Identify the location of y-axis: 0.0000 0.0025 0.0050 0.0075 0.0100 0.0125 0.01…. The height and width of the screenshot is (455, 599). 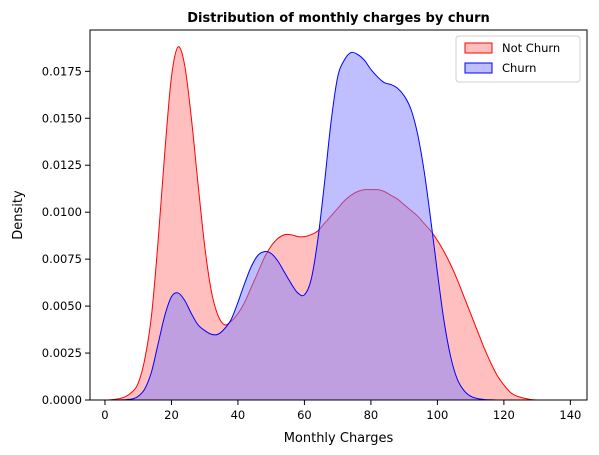
(66, 235).